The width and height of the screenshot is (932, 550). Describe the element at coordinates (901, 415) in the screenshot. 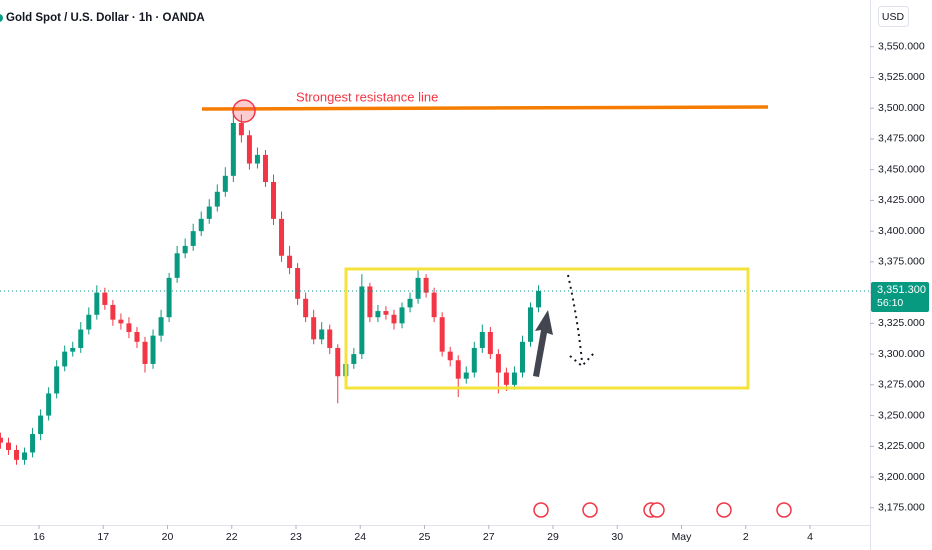

I see `y-tick-label: 3,250.000` at that location.